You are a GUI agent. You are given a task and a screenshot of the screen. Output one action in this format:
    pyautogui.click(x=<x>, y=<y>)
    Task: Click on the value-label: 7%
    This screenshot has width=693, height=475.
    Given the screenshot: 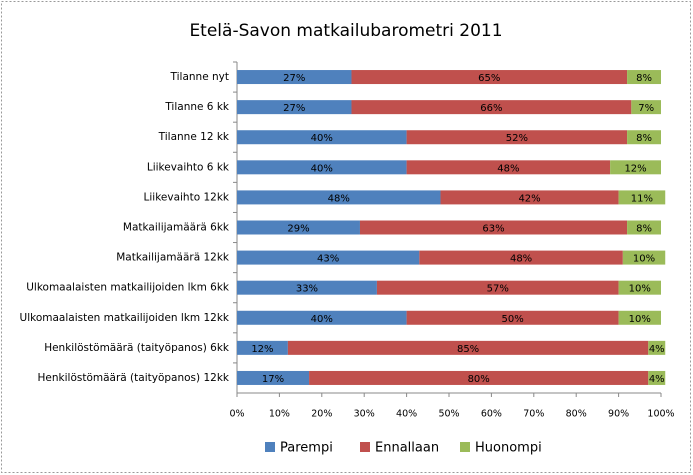 What is the action you would take?
    pyautogui.click(x=646, y=108)
    